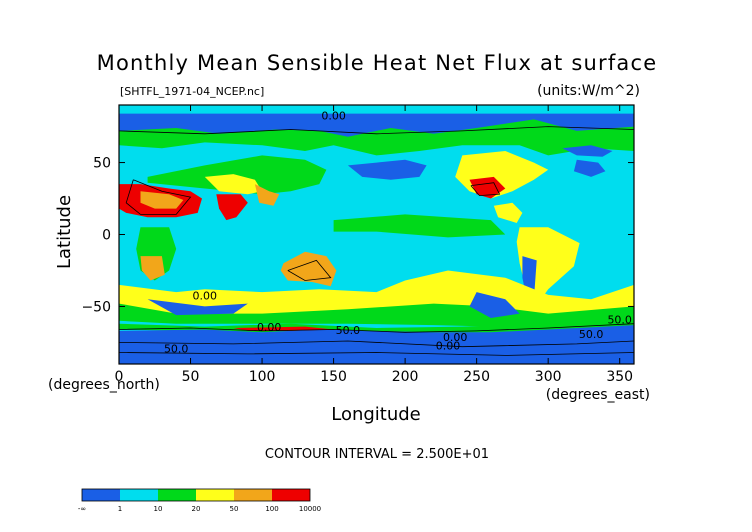 Image resolution: width=752 pixels, height=532 pixels. Describe the element at coordinates (267, 195) in the screenshot. I see `field-se-asia` at that location.